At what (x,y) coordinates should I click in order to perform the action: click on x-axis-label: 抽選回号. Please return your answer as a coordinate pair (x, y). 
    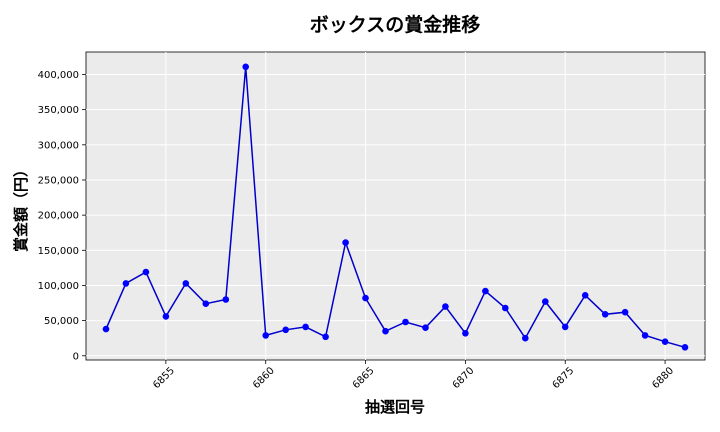
    Looking at the image, I should click on (395, 407).